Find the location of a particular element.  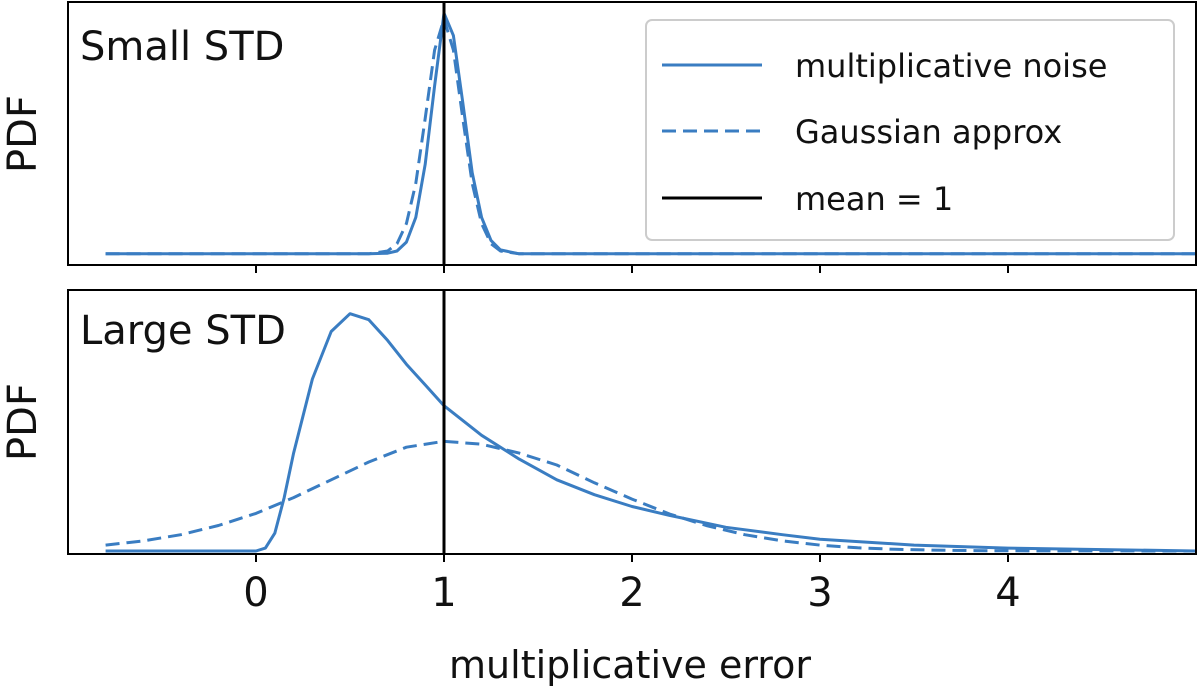

bottom-panel-title: Large STD is located at coordinates (183, 331).